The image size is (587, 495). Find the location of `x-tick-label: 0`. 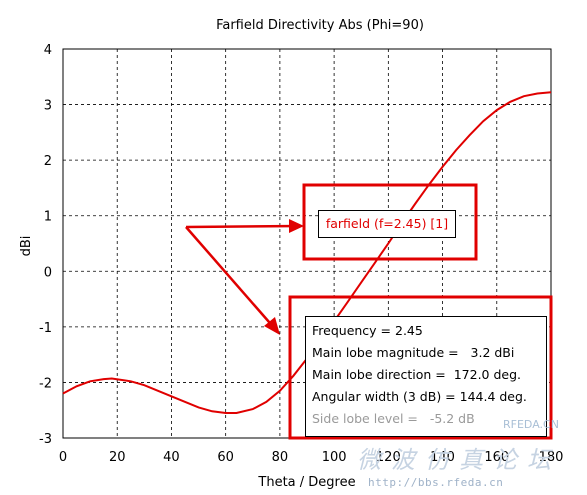

x-tick-label: 0 is located at coordinates (63, 457).